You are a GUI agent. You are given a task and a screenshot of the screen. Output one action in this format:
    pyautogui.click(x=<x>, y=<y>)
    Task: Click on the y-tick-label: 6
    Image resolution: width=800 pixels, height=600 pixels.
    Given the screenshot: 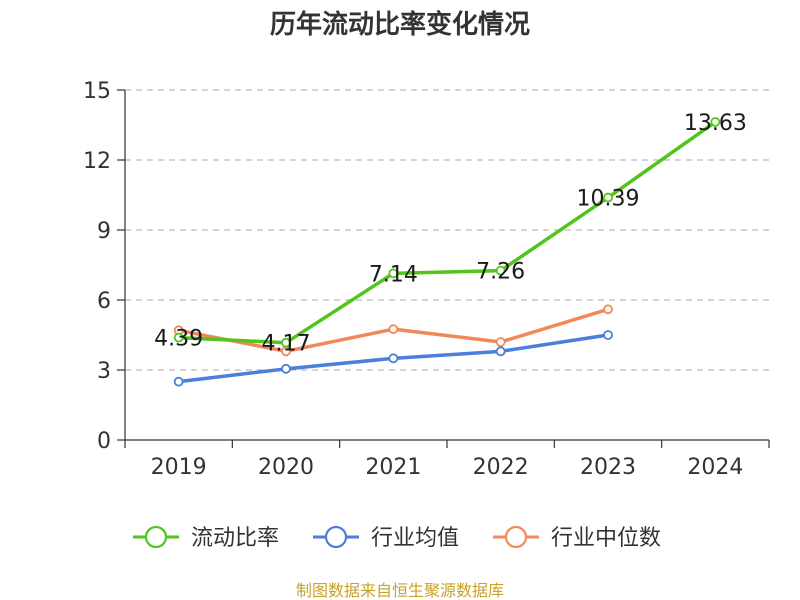 What is the action you would take?
    pyautogui.click(x=104, y=301)
    